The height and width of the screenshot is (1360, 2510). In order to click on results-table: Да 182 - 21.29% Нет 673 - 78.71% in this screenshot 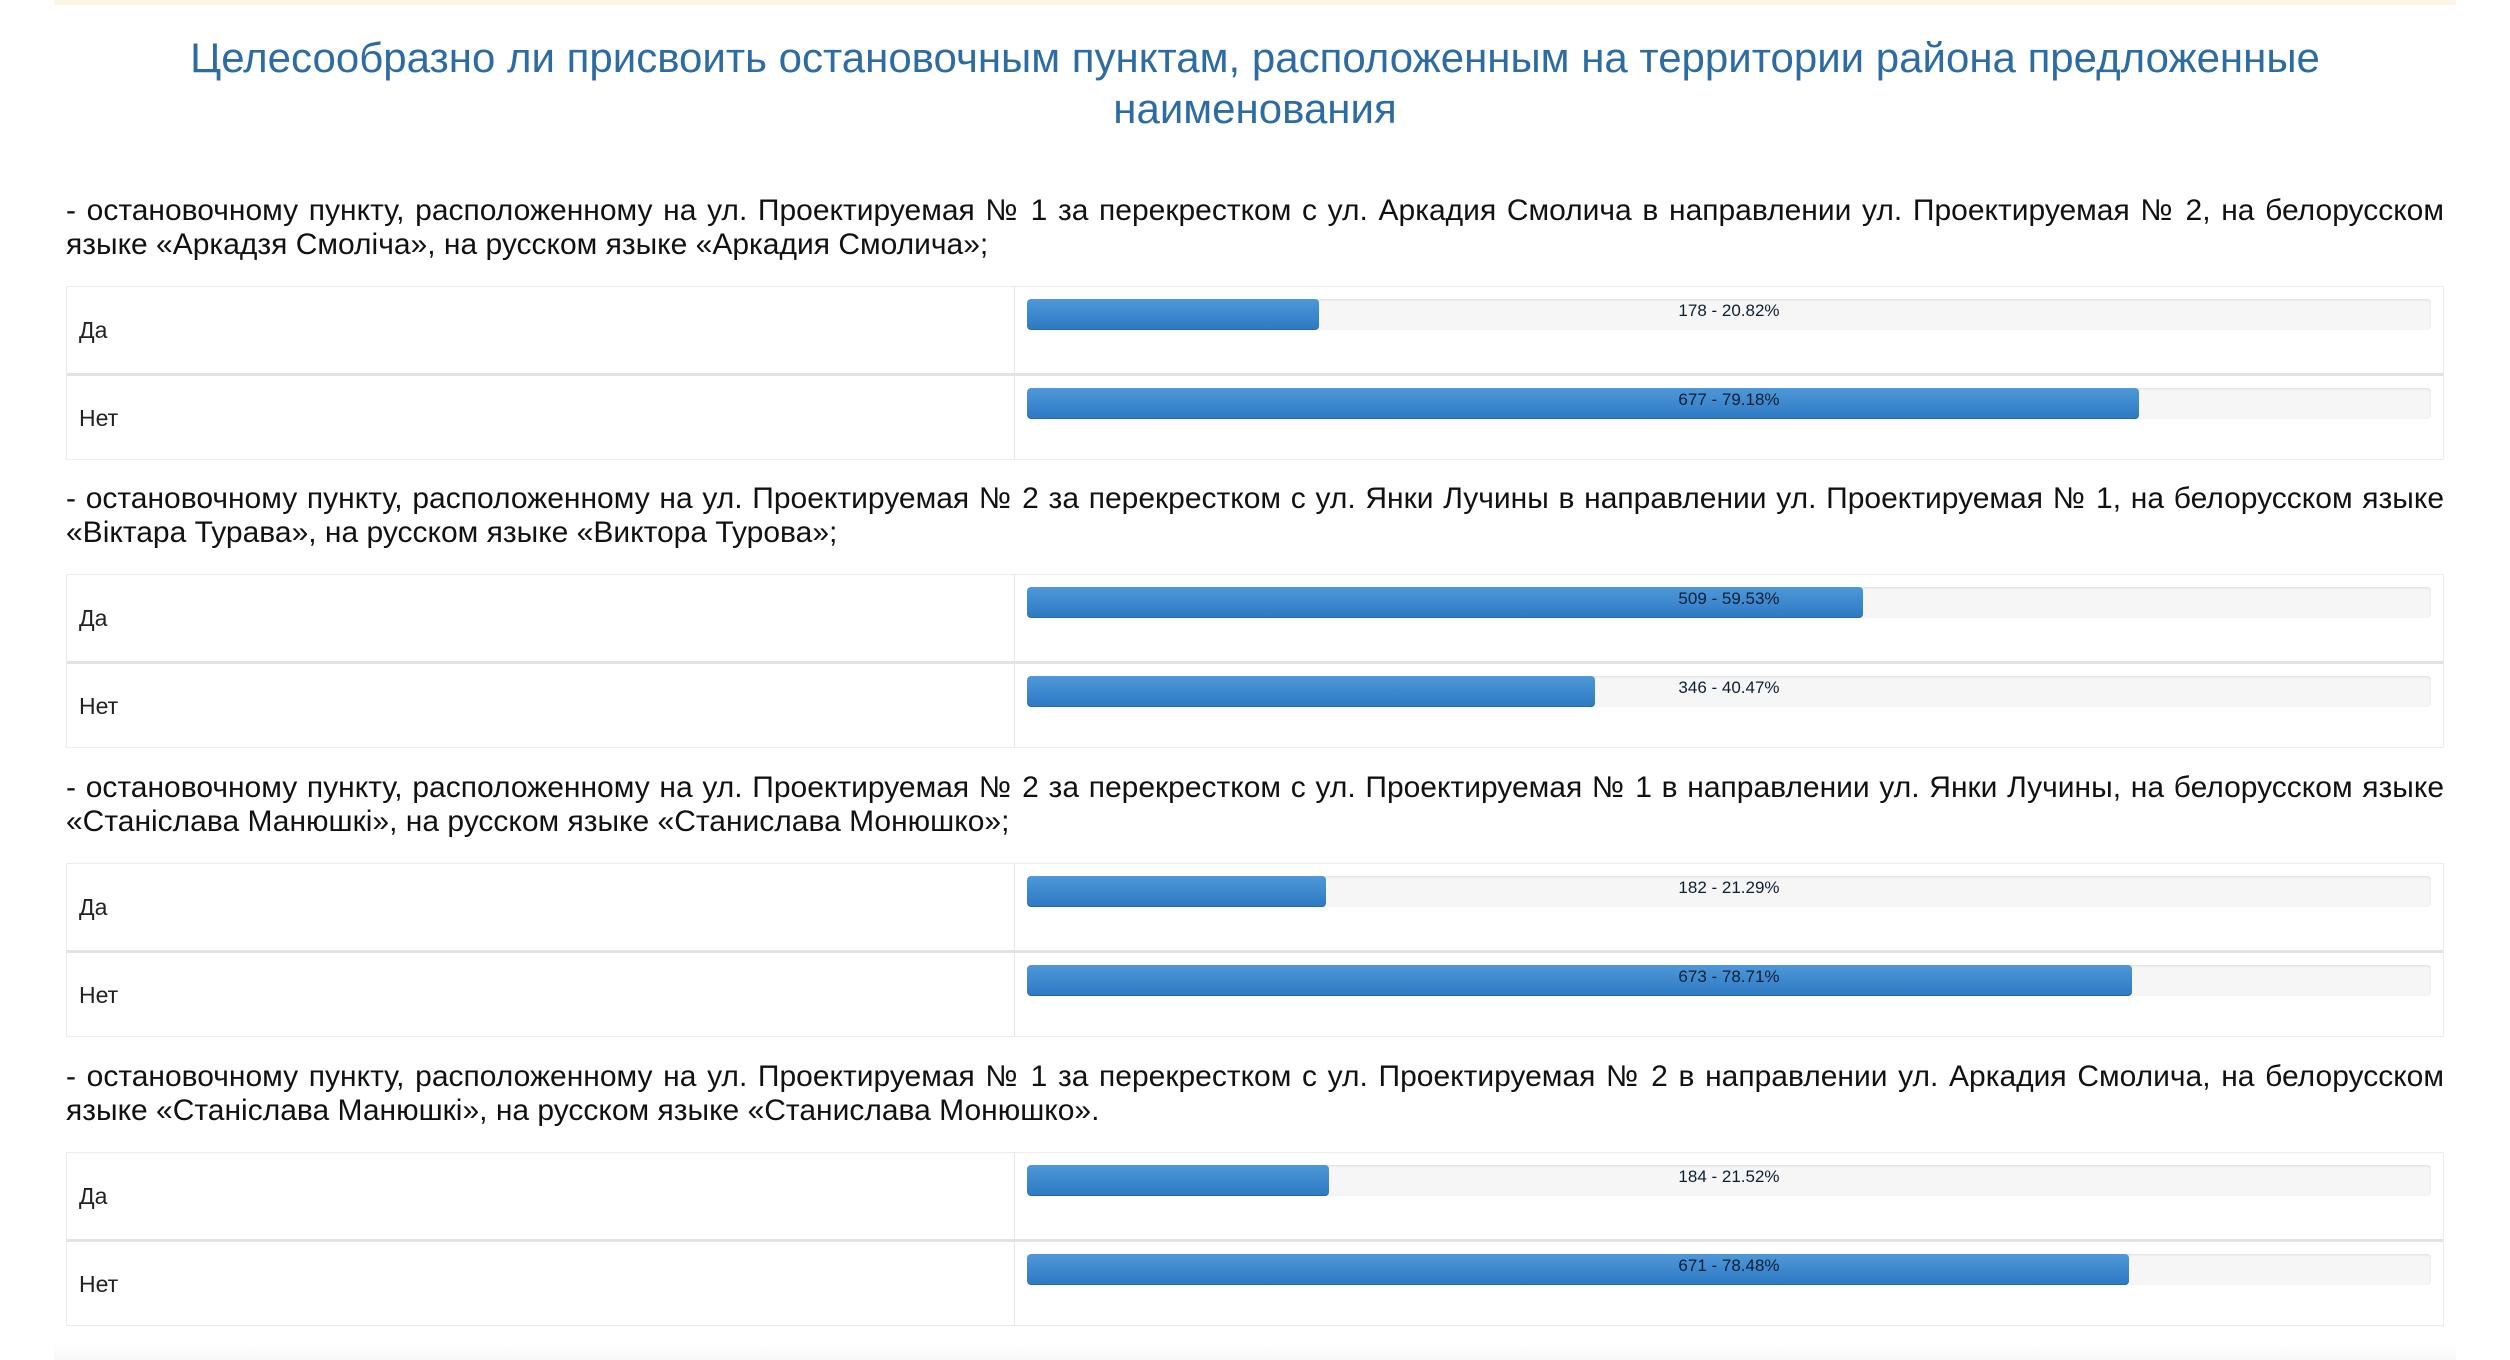, I will do `click(1255, 950)`.